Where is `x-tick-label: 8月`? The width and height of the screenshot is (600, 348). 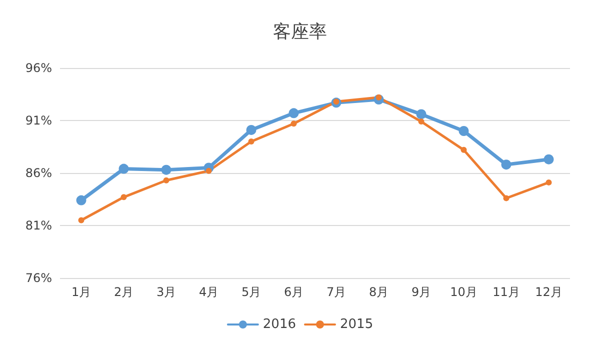
x-tick-label: 8月 is located at coordinates (378, 292).